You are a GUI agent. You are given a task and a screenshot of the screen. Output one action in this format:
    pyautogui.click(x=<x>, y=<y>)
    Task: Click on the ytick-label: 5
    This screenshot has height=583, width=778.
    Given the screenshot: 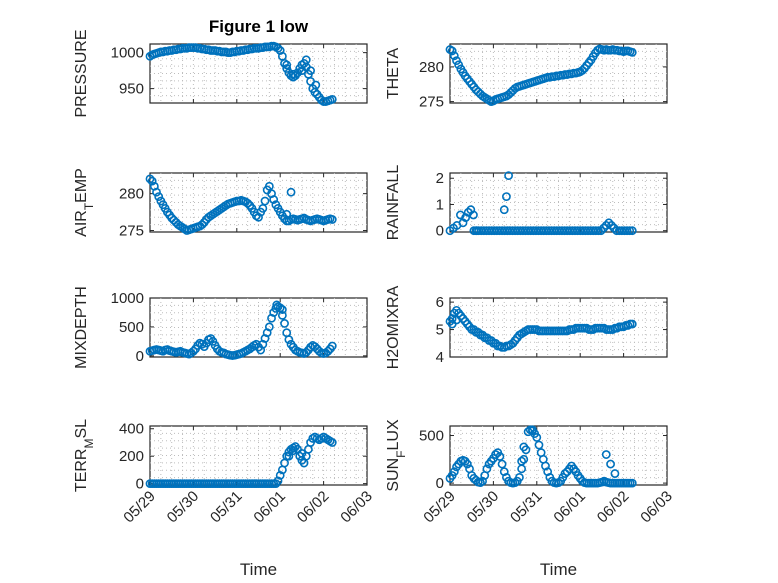 What is the action you would take?
    pyautogui.click(x=440, y=330)
    